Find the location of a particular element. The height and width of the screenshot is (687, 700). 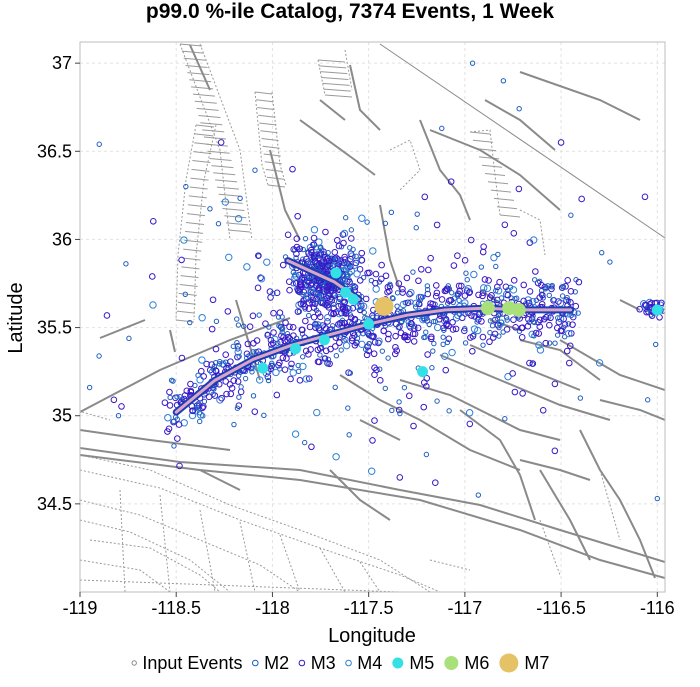

event-point-m5 is located at coordinates (324, 340).